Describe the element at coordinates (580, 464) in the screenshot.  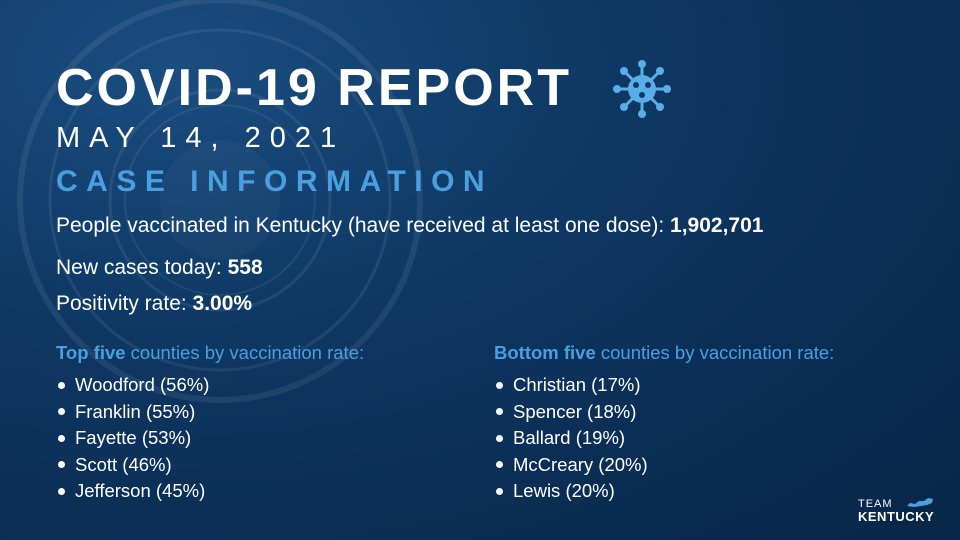
I see `county-label: McCreary (20%)` at that location.